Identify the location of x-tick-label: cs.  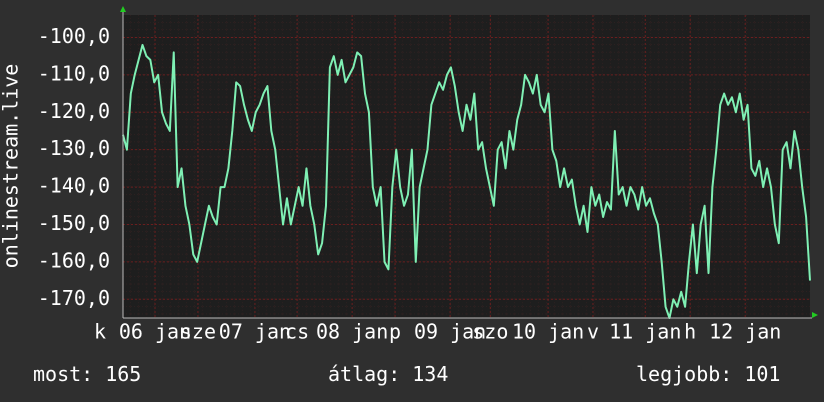
(297, 332).